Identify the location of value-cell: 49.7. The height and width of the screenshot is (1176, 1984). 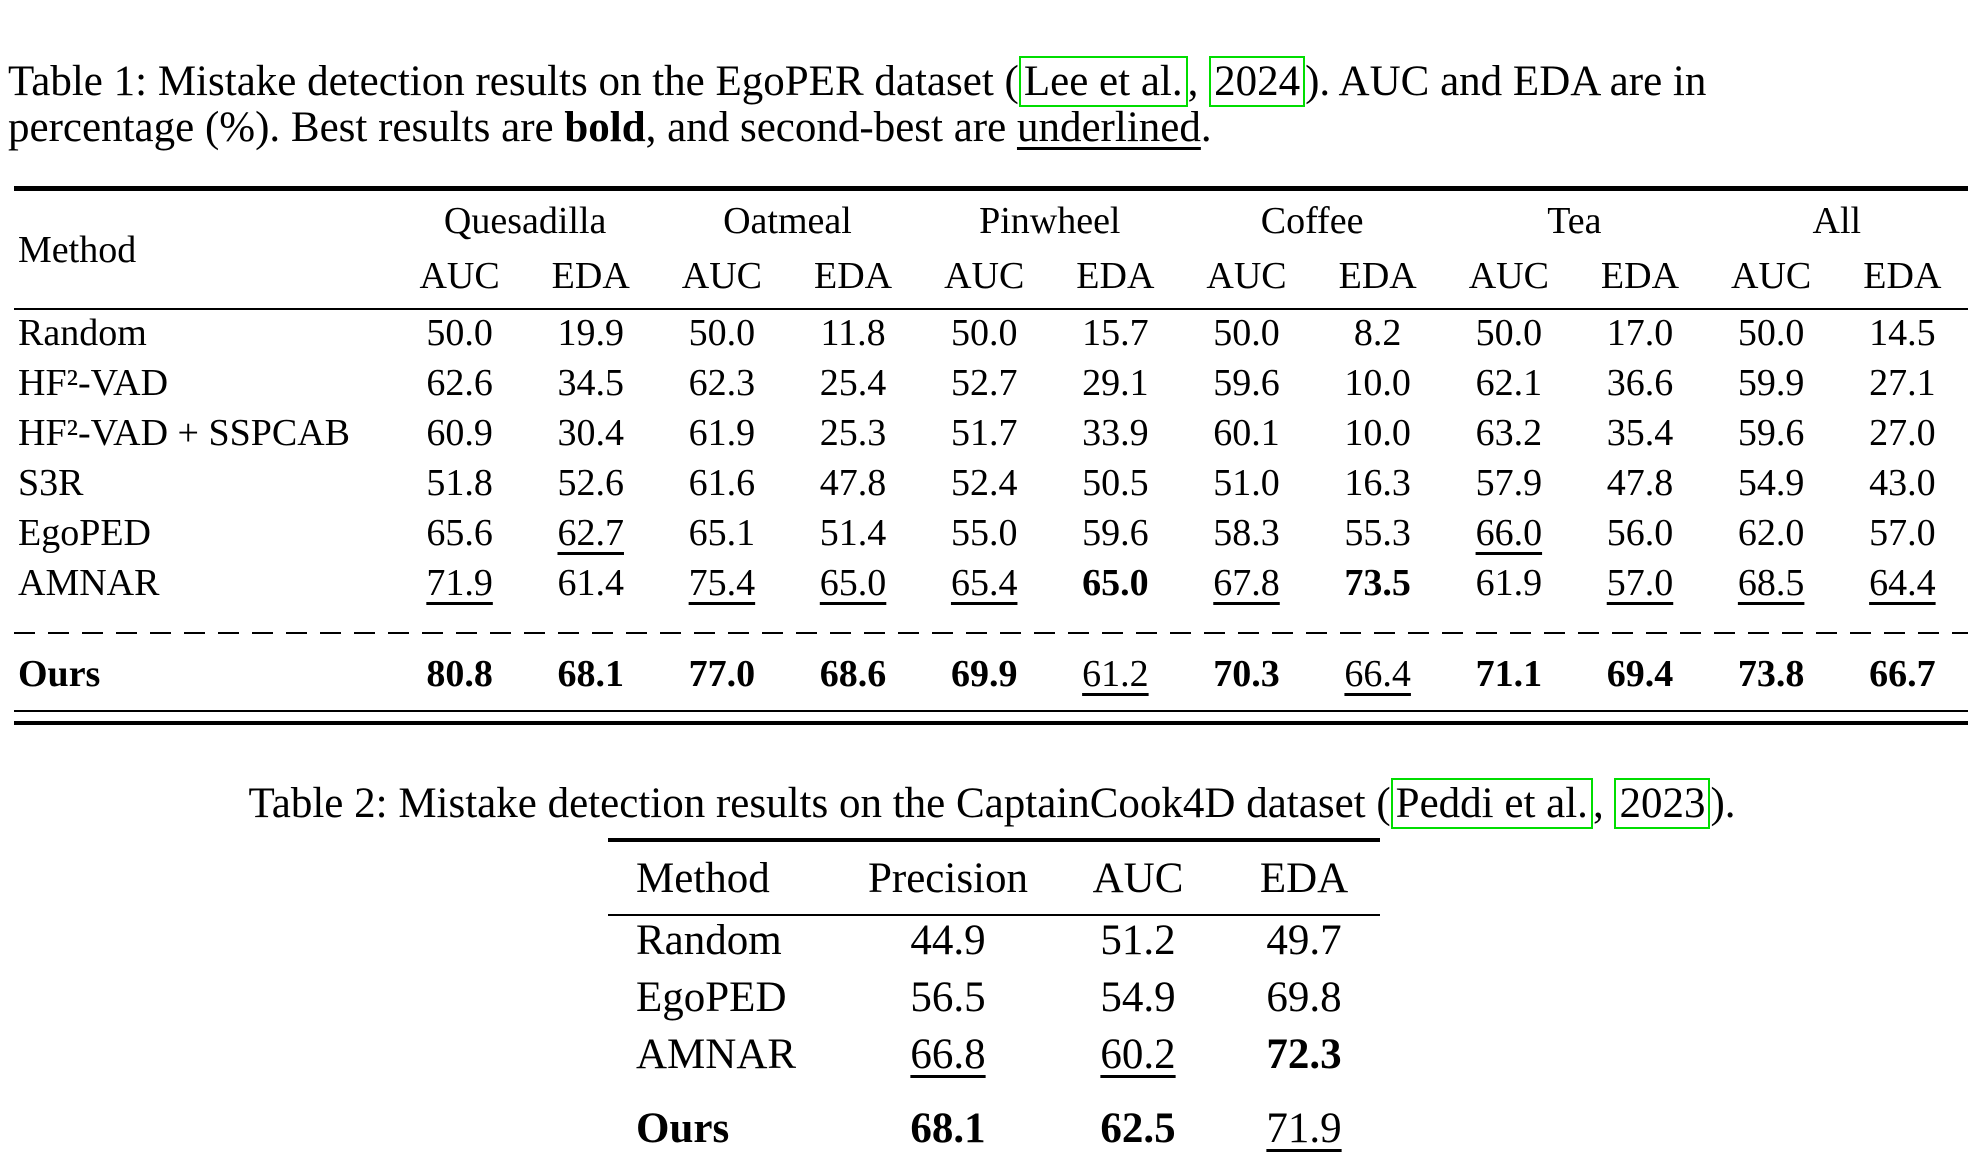
(1304, 940).